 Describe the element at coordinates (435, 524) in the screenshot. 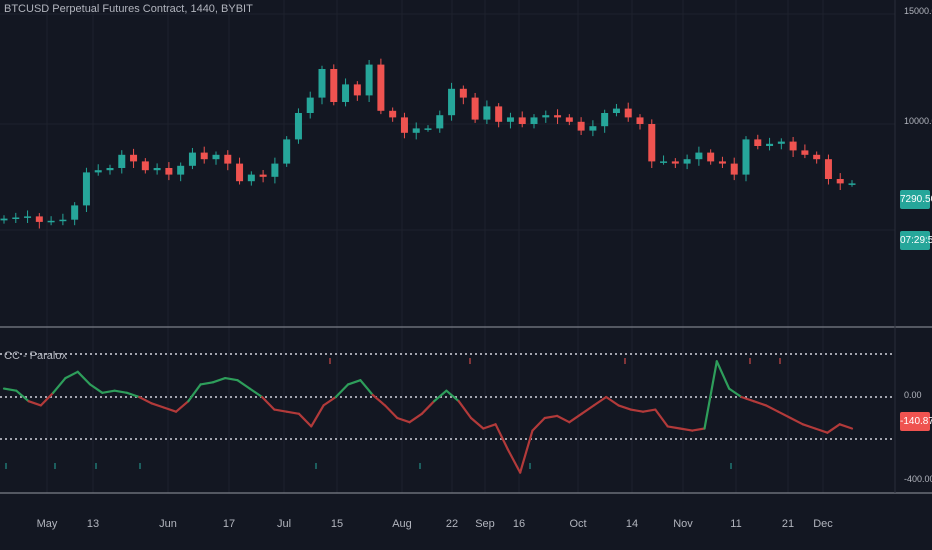

I see `time-axis: May 13 Jun 17 Jul 15 Aug 22 Sep 16 Oct 14 Nov 11 21 Dec` at that location.